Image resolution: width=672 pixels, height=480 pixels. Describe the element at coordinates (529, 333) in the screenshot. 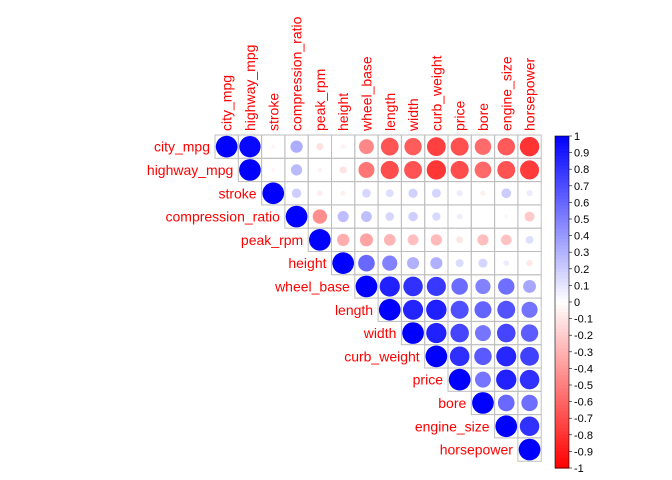

I see `corr-circle-width-horsepower` at that location.